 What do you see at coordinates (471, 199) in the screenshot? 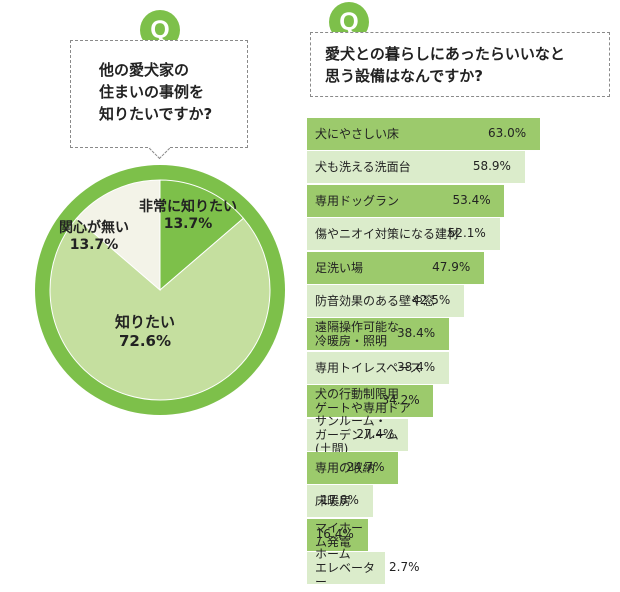
I see `bar-value-label: 53.4%` at bounding box center [471, 199].